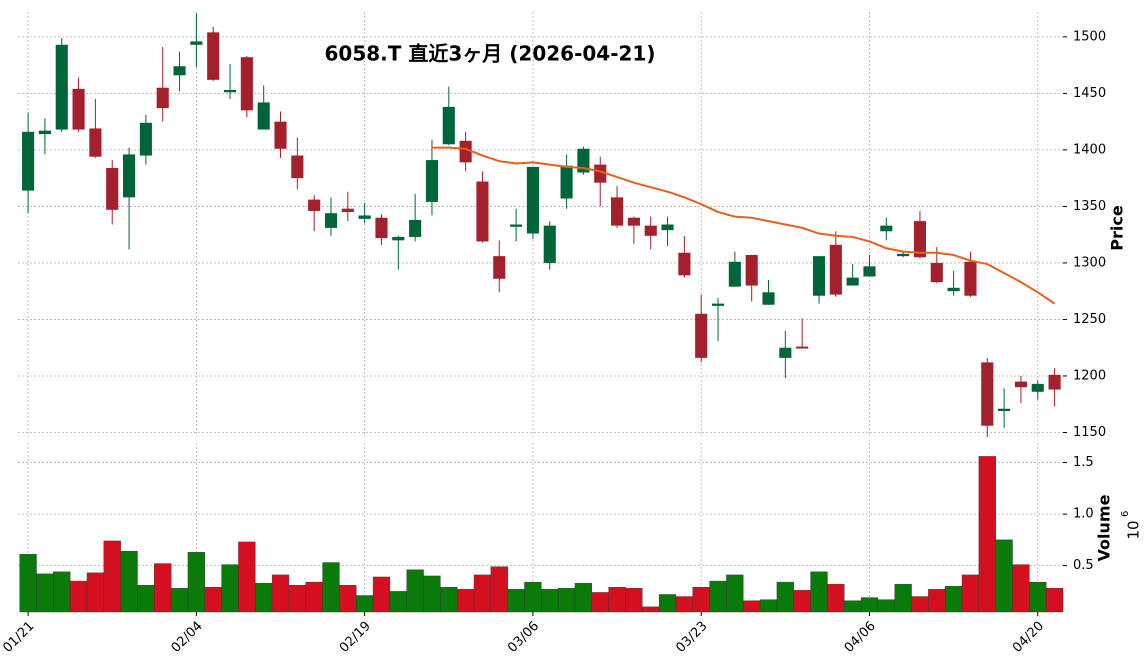 This screenshot has width=1148, height=670. I want to click on y-tick-label: 1350, so click(1089, 206).